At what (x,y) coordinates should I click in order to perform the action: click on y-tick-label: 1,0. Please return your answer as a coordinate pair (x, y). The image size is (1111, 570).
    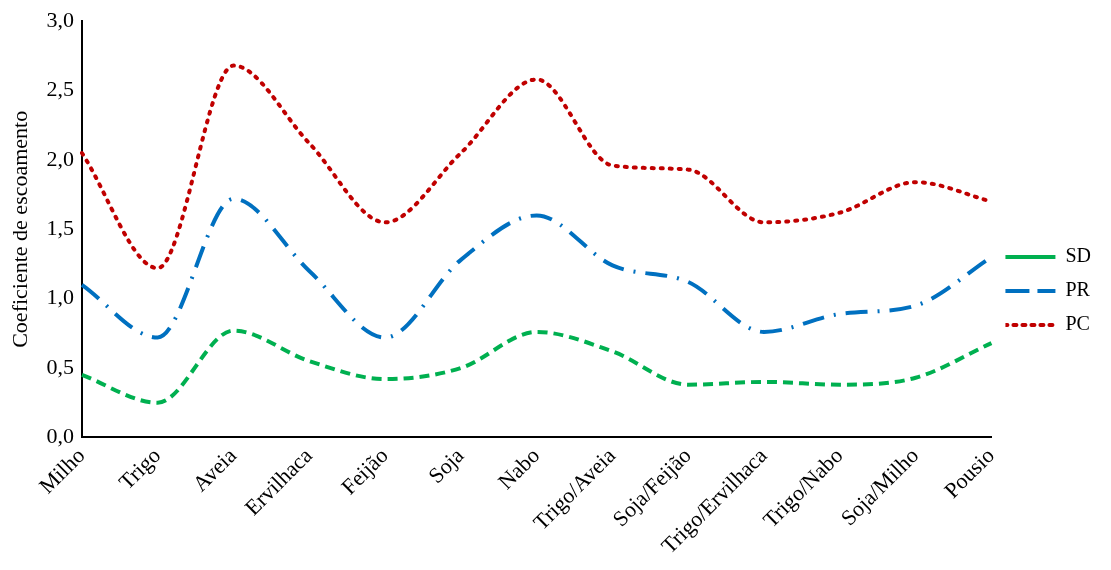
    Looking at the image, I should click on (60, 297).